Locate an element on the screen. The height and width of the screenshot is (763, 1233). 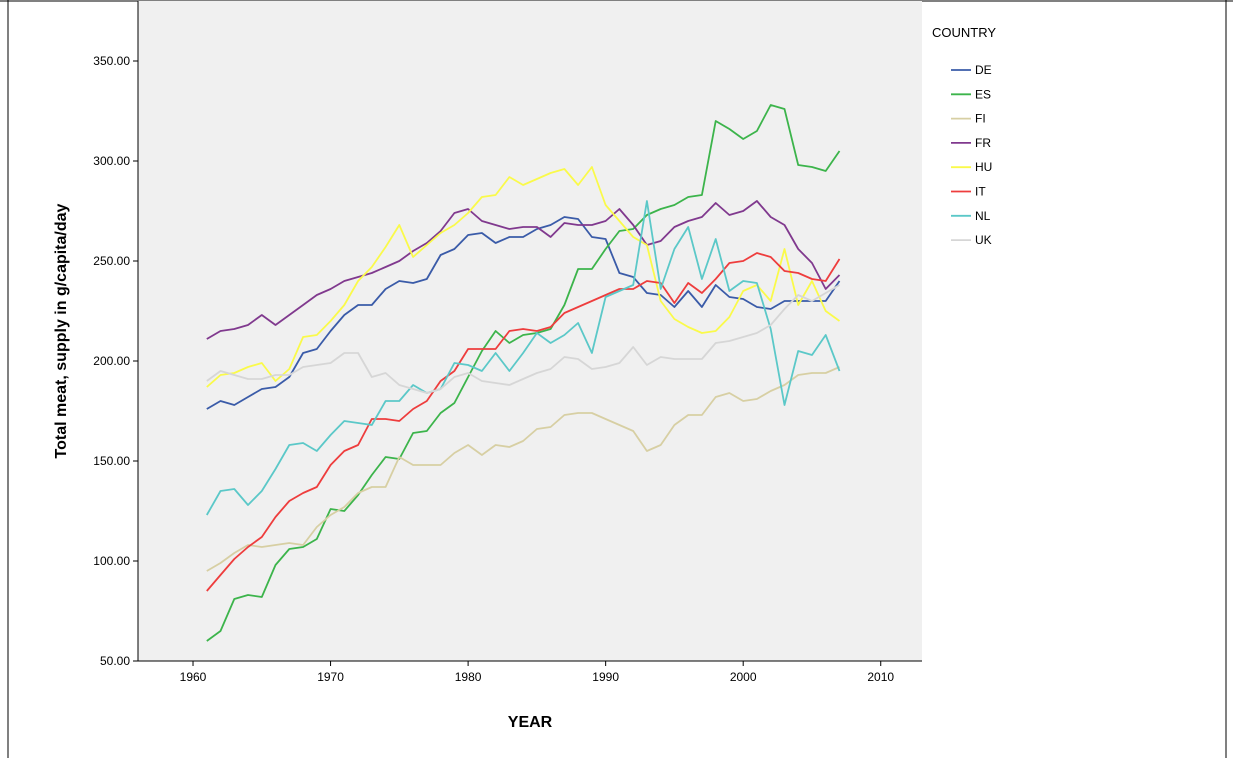
y-tick-label: 100.00 is located at coordinates (111, 561).